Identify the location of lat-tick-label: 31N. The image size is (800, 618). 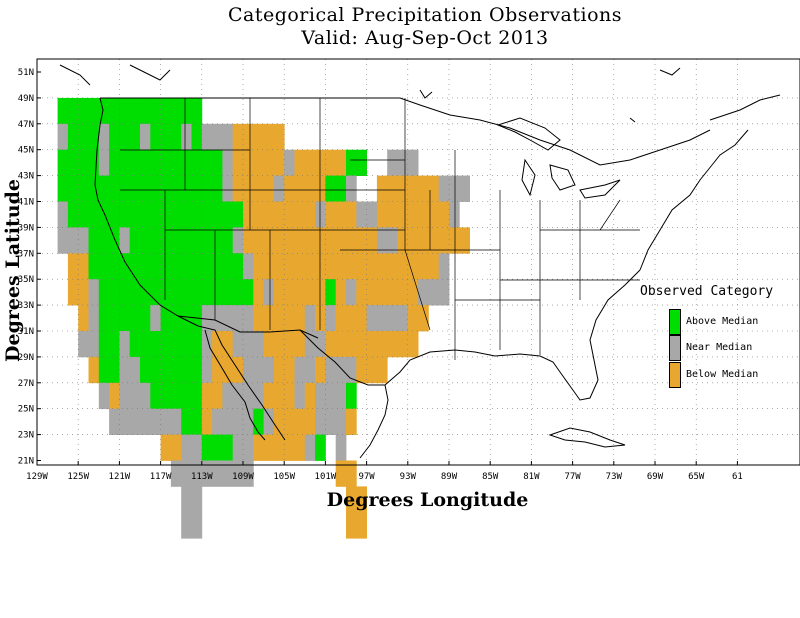
(26, 332).